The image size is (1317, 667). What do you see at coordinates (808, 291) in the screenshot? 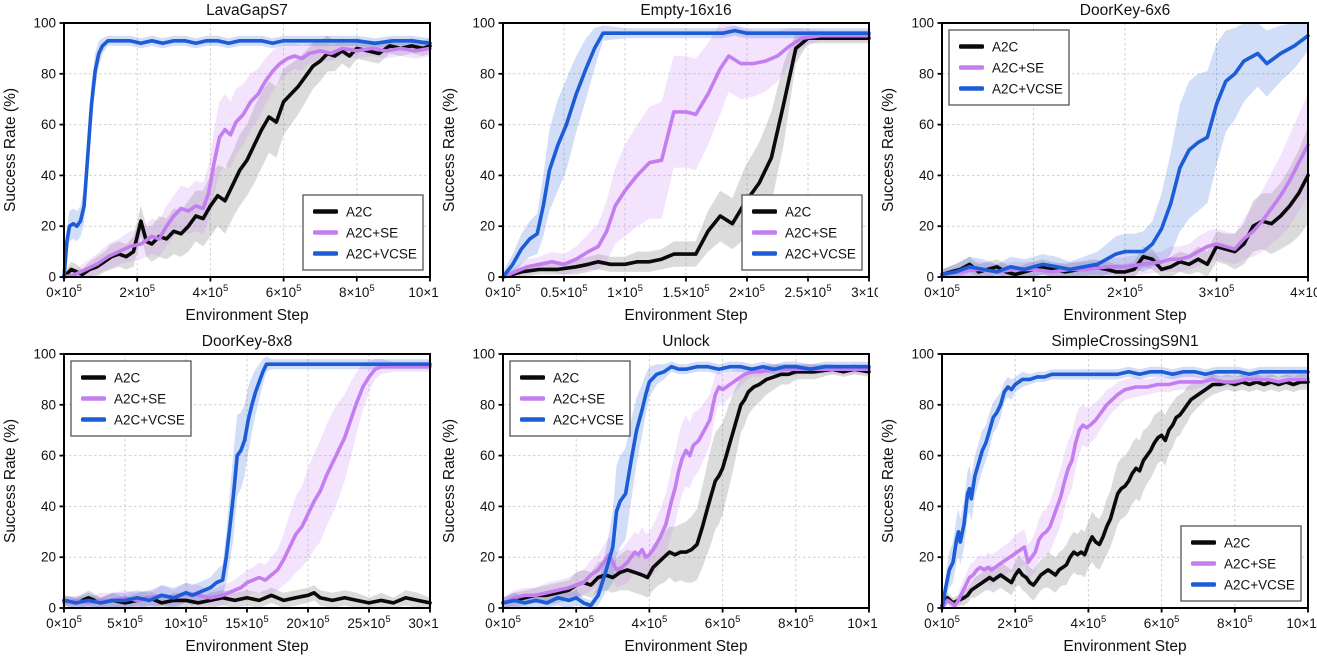
I see `x-tick-label: 2.5×10⁵` at bounding box center [808, 291].